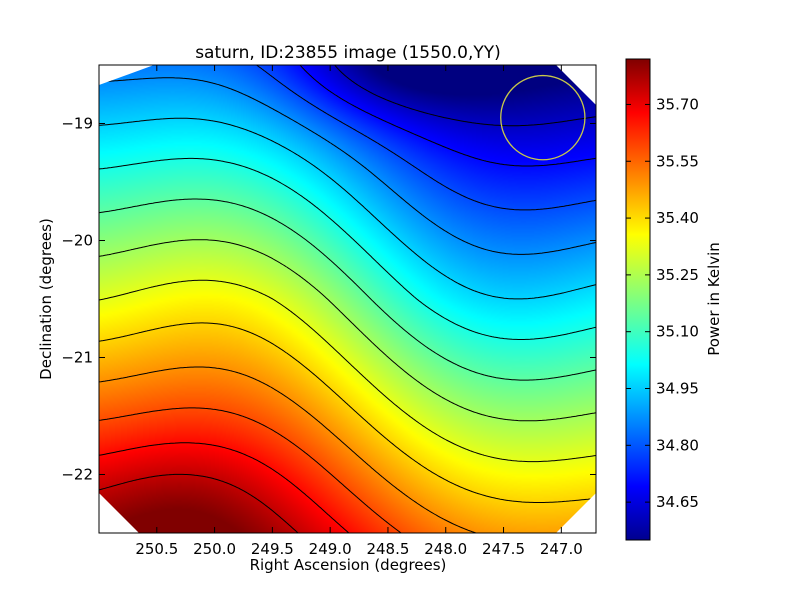 The image size is (800, 600). What do you see at coordinates (677, 389) in the screenshot?
I see `colorbar-tick-label: 34.95` at bounding box center [677, 389].